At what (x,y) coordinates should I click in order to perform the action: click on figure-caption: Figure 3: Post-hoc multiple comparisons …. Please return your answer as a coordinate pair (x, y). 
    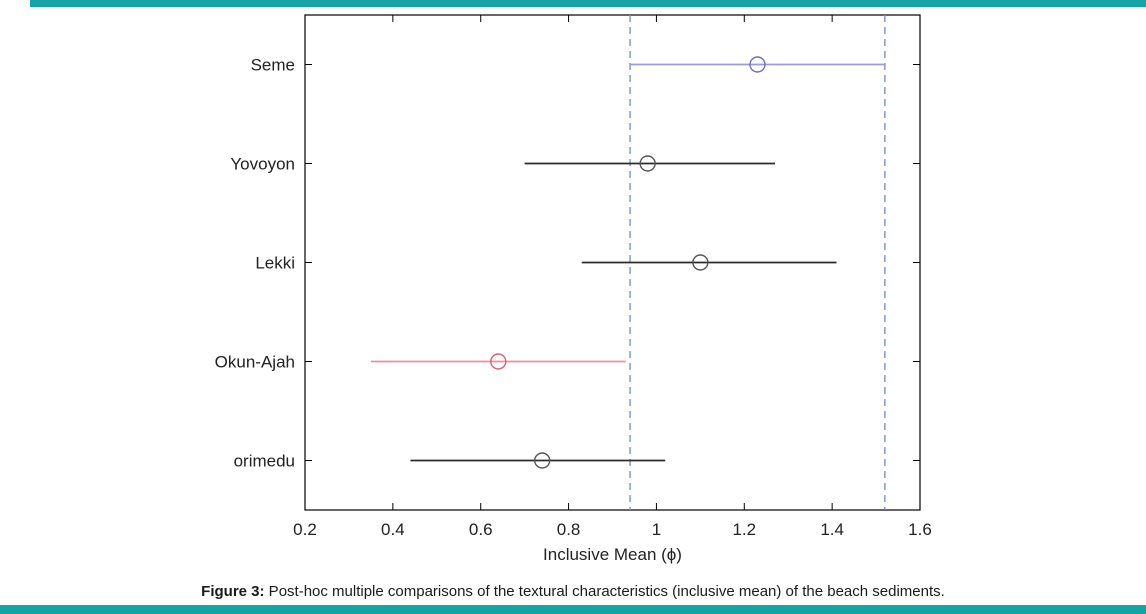
    Looking at the image, I should click on (573, 591).